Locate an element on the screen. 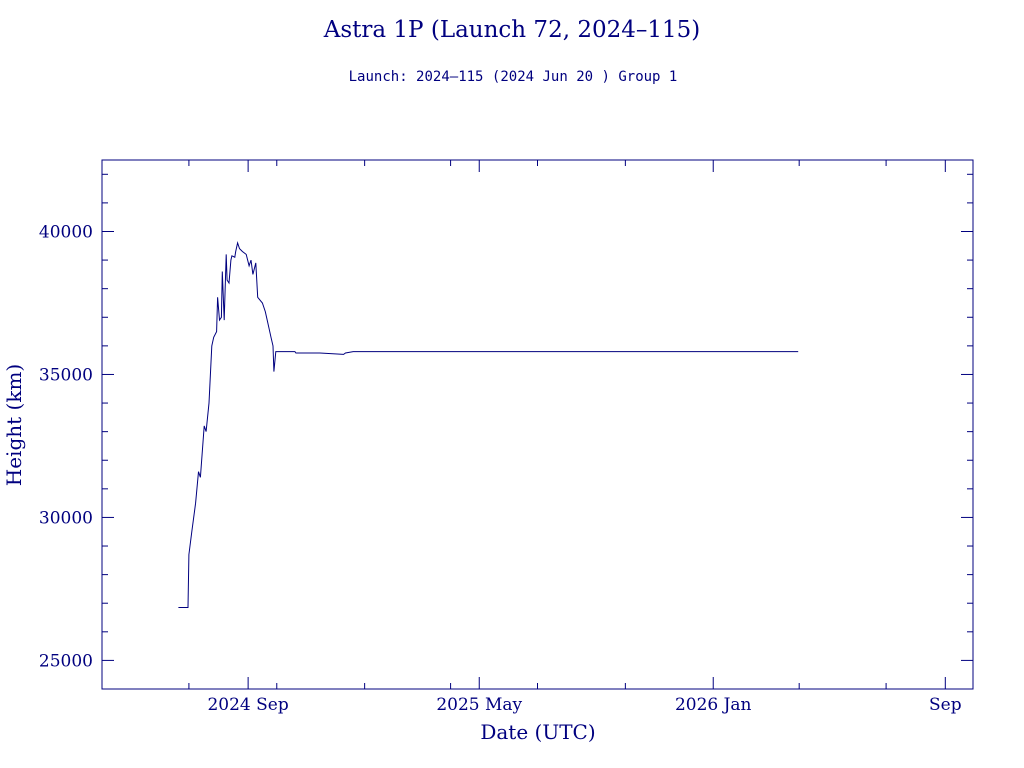 The width and height of the screenshot is (1024, 768). x-axis-tick-labels: 2024 Sep 2025 May 2026 Jan Sep is located at coordinates (584, 705).